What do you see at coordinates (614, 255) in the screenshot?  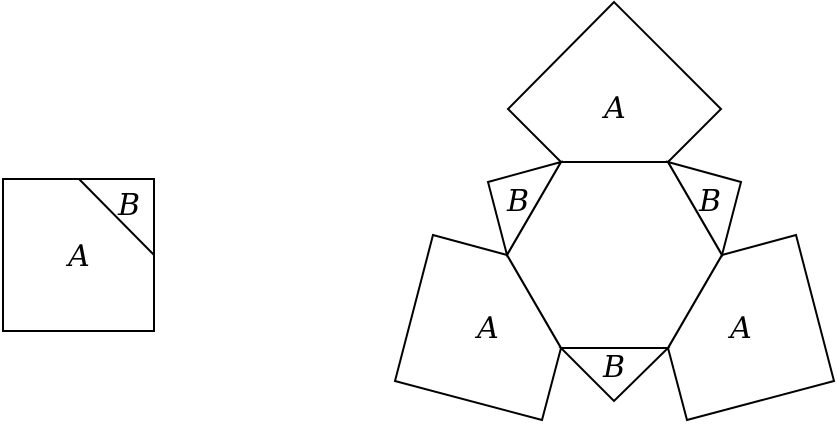 I see `central-hexagon` at bounding box center [614, 255].